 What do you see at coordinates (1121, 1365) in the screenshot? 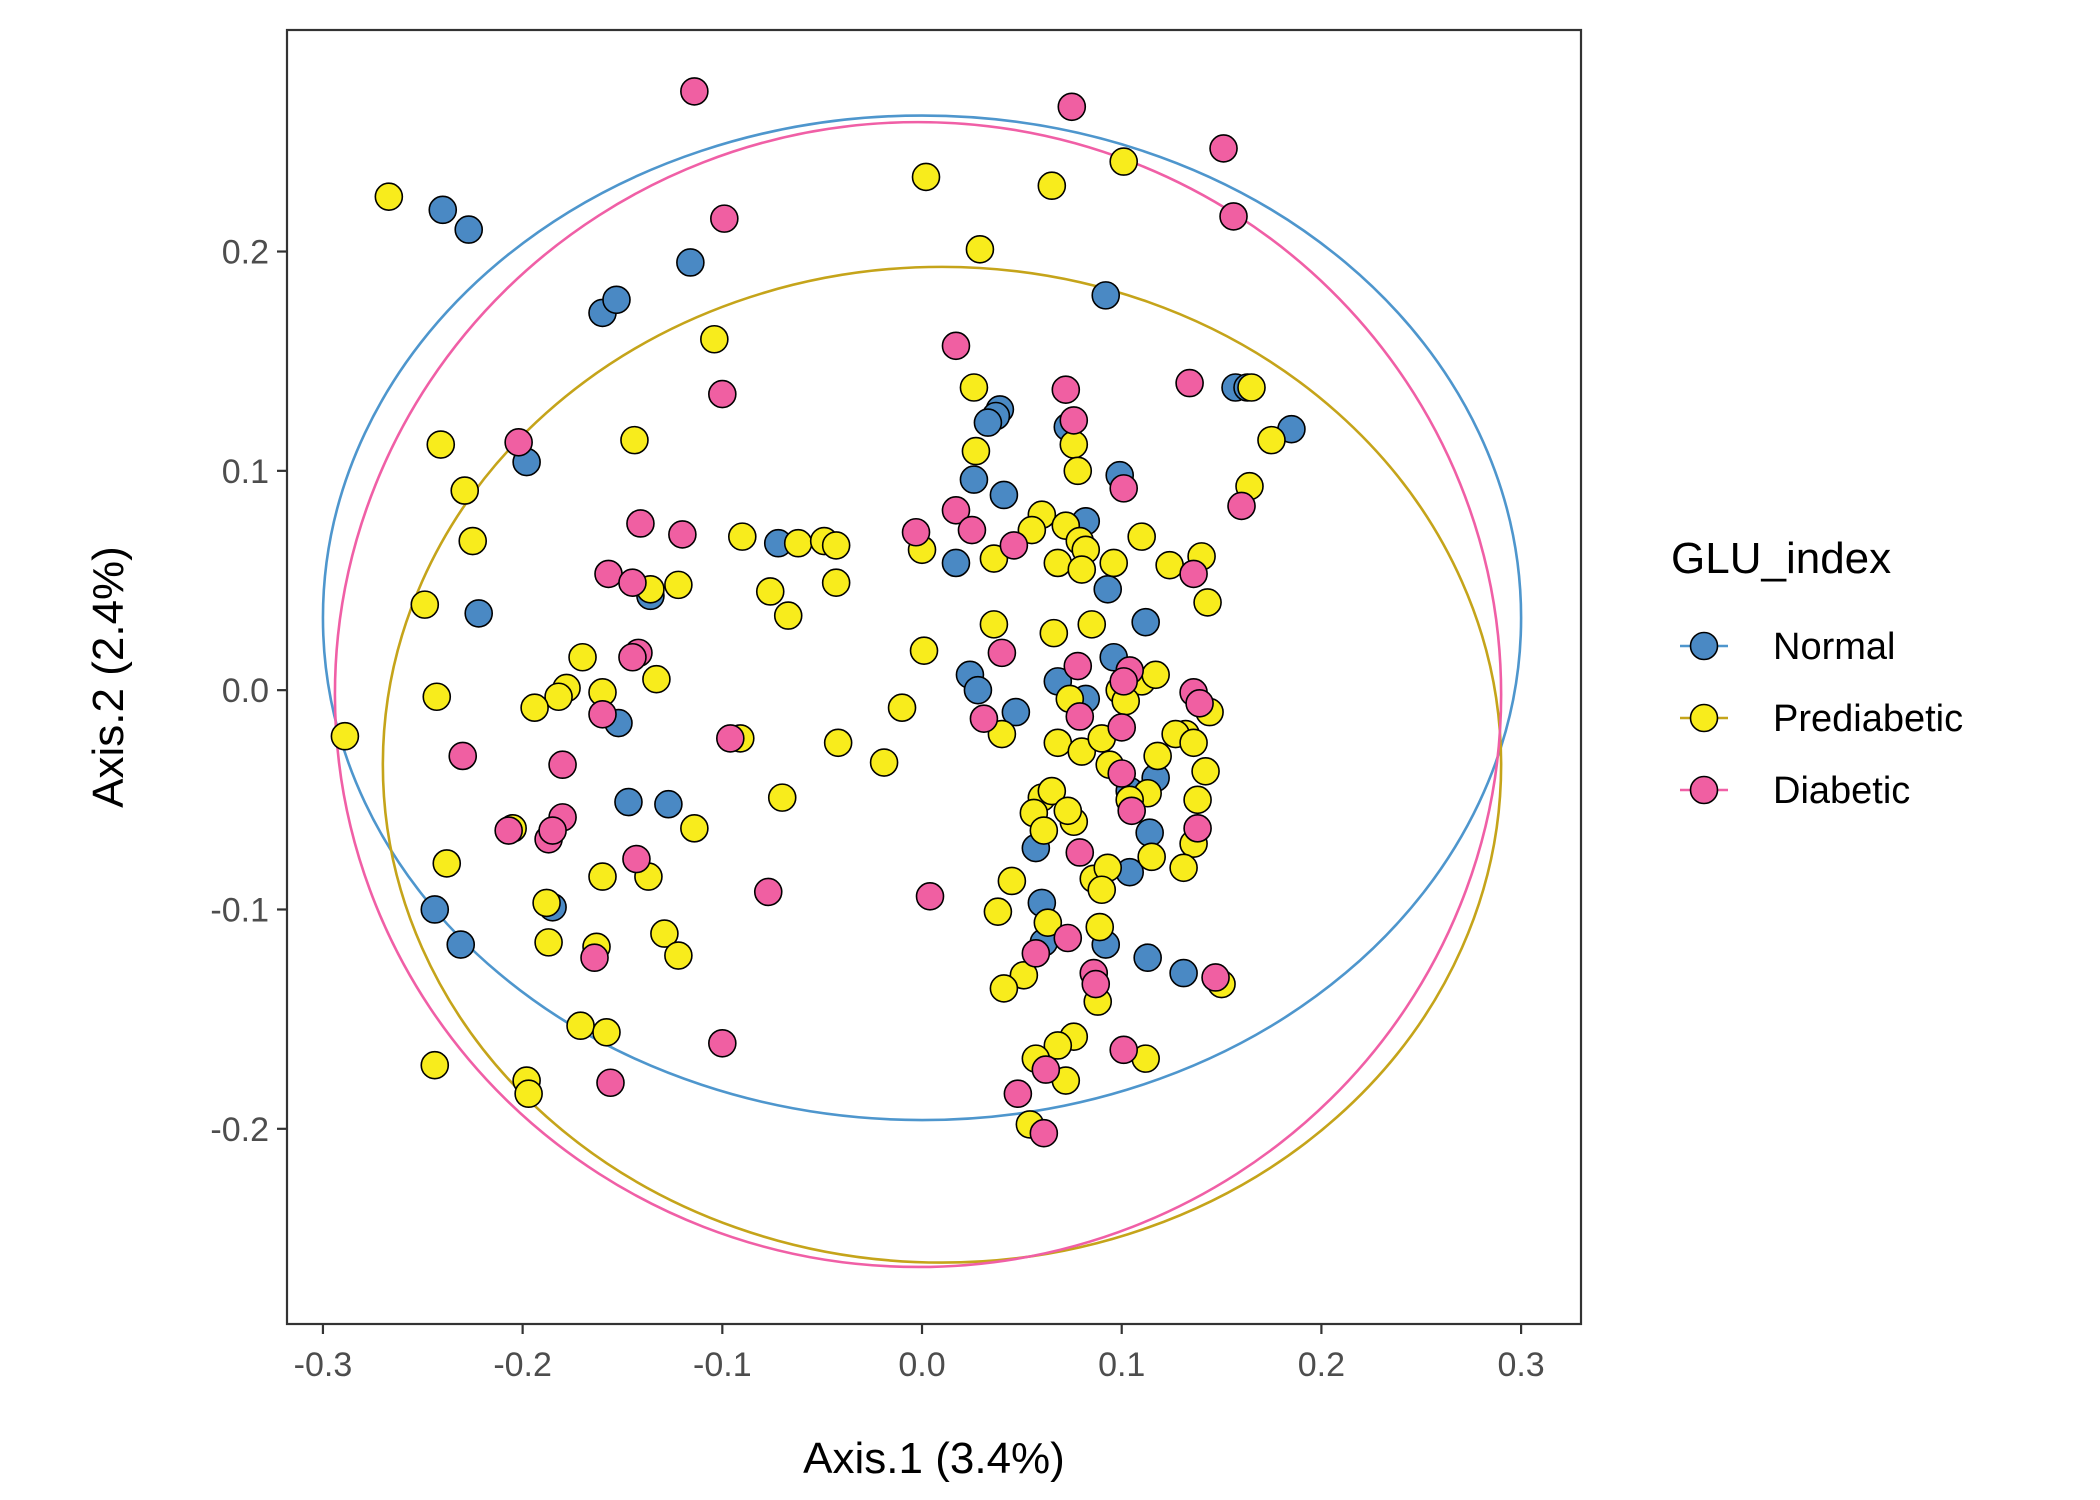
I see `x-tick-label: 0.1` at bounding box center [1121, 1365].